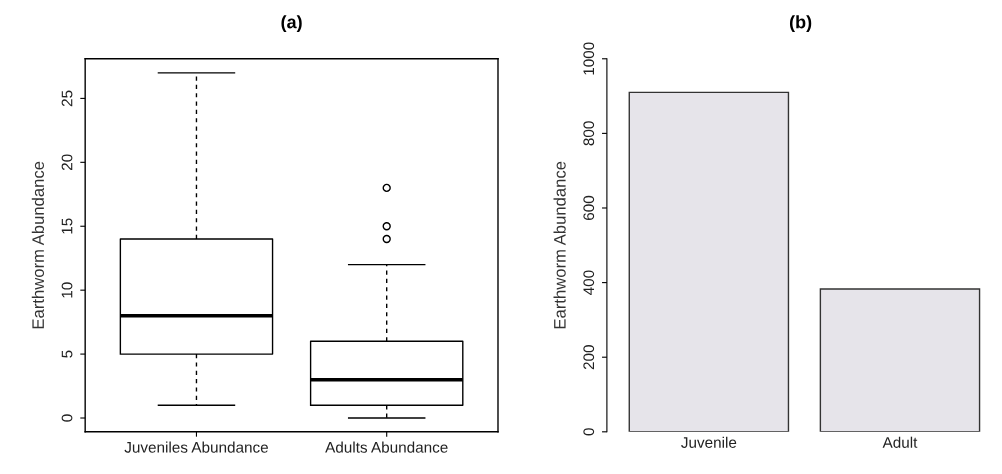  I want to click on x-tick-label: Juvenile, so click(709, 442).